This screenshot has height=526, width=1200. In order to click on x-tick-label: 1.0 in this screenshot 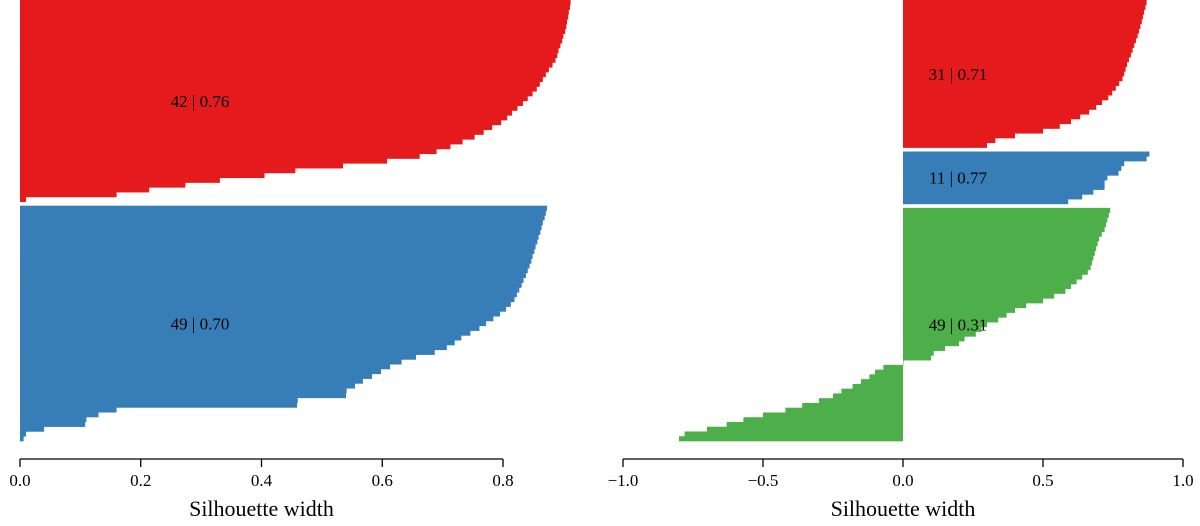, I will do `click(1182, 480)`.